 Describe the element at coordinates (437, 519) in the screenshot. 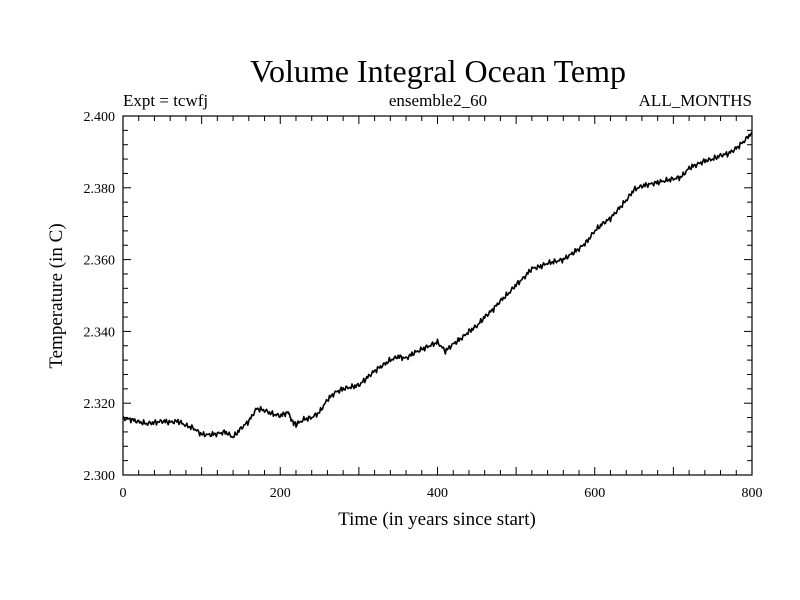

I see `x-axis-label: Time (in years since start)` at that location.